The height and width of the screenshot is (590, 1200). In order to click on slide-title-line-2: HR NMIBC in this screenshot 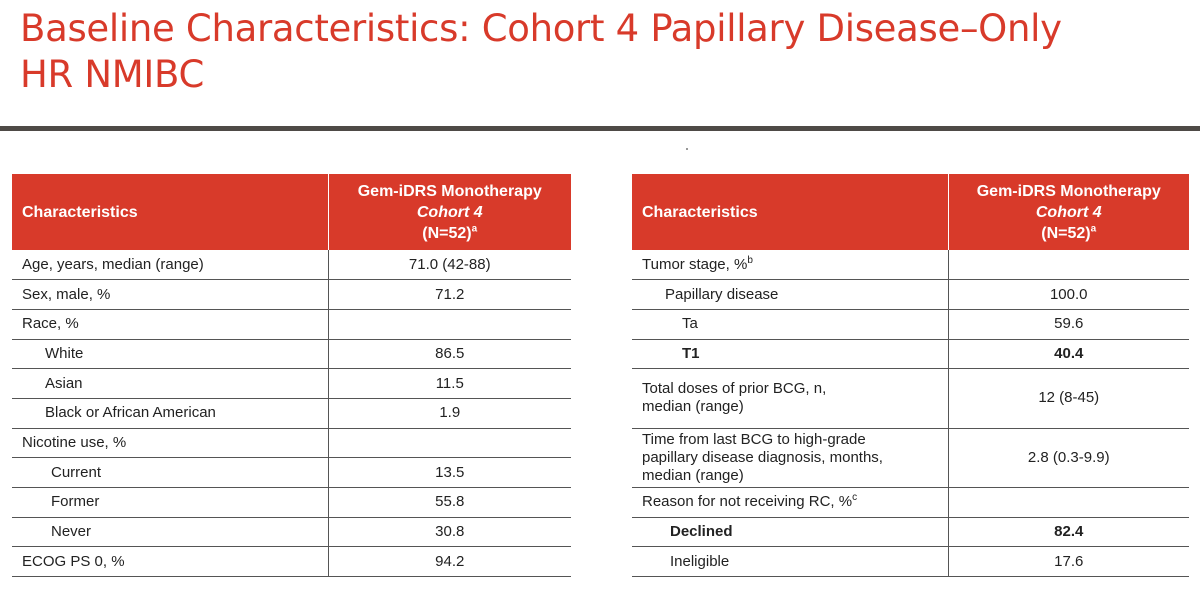, I will do `click(600, 75)`.